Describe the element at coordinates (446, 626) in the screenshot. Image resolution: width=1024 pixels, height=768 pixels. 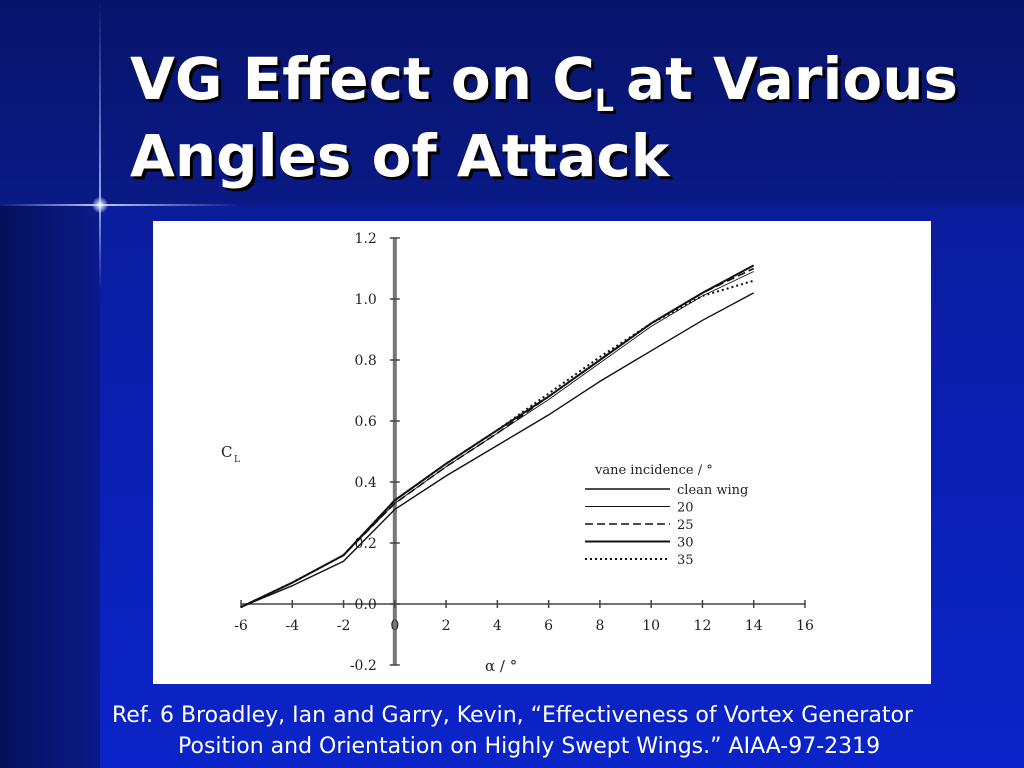
I see `x-tick-label: 2` at that location.